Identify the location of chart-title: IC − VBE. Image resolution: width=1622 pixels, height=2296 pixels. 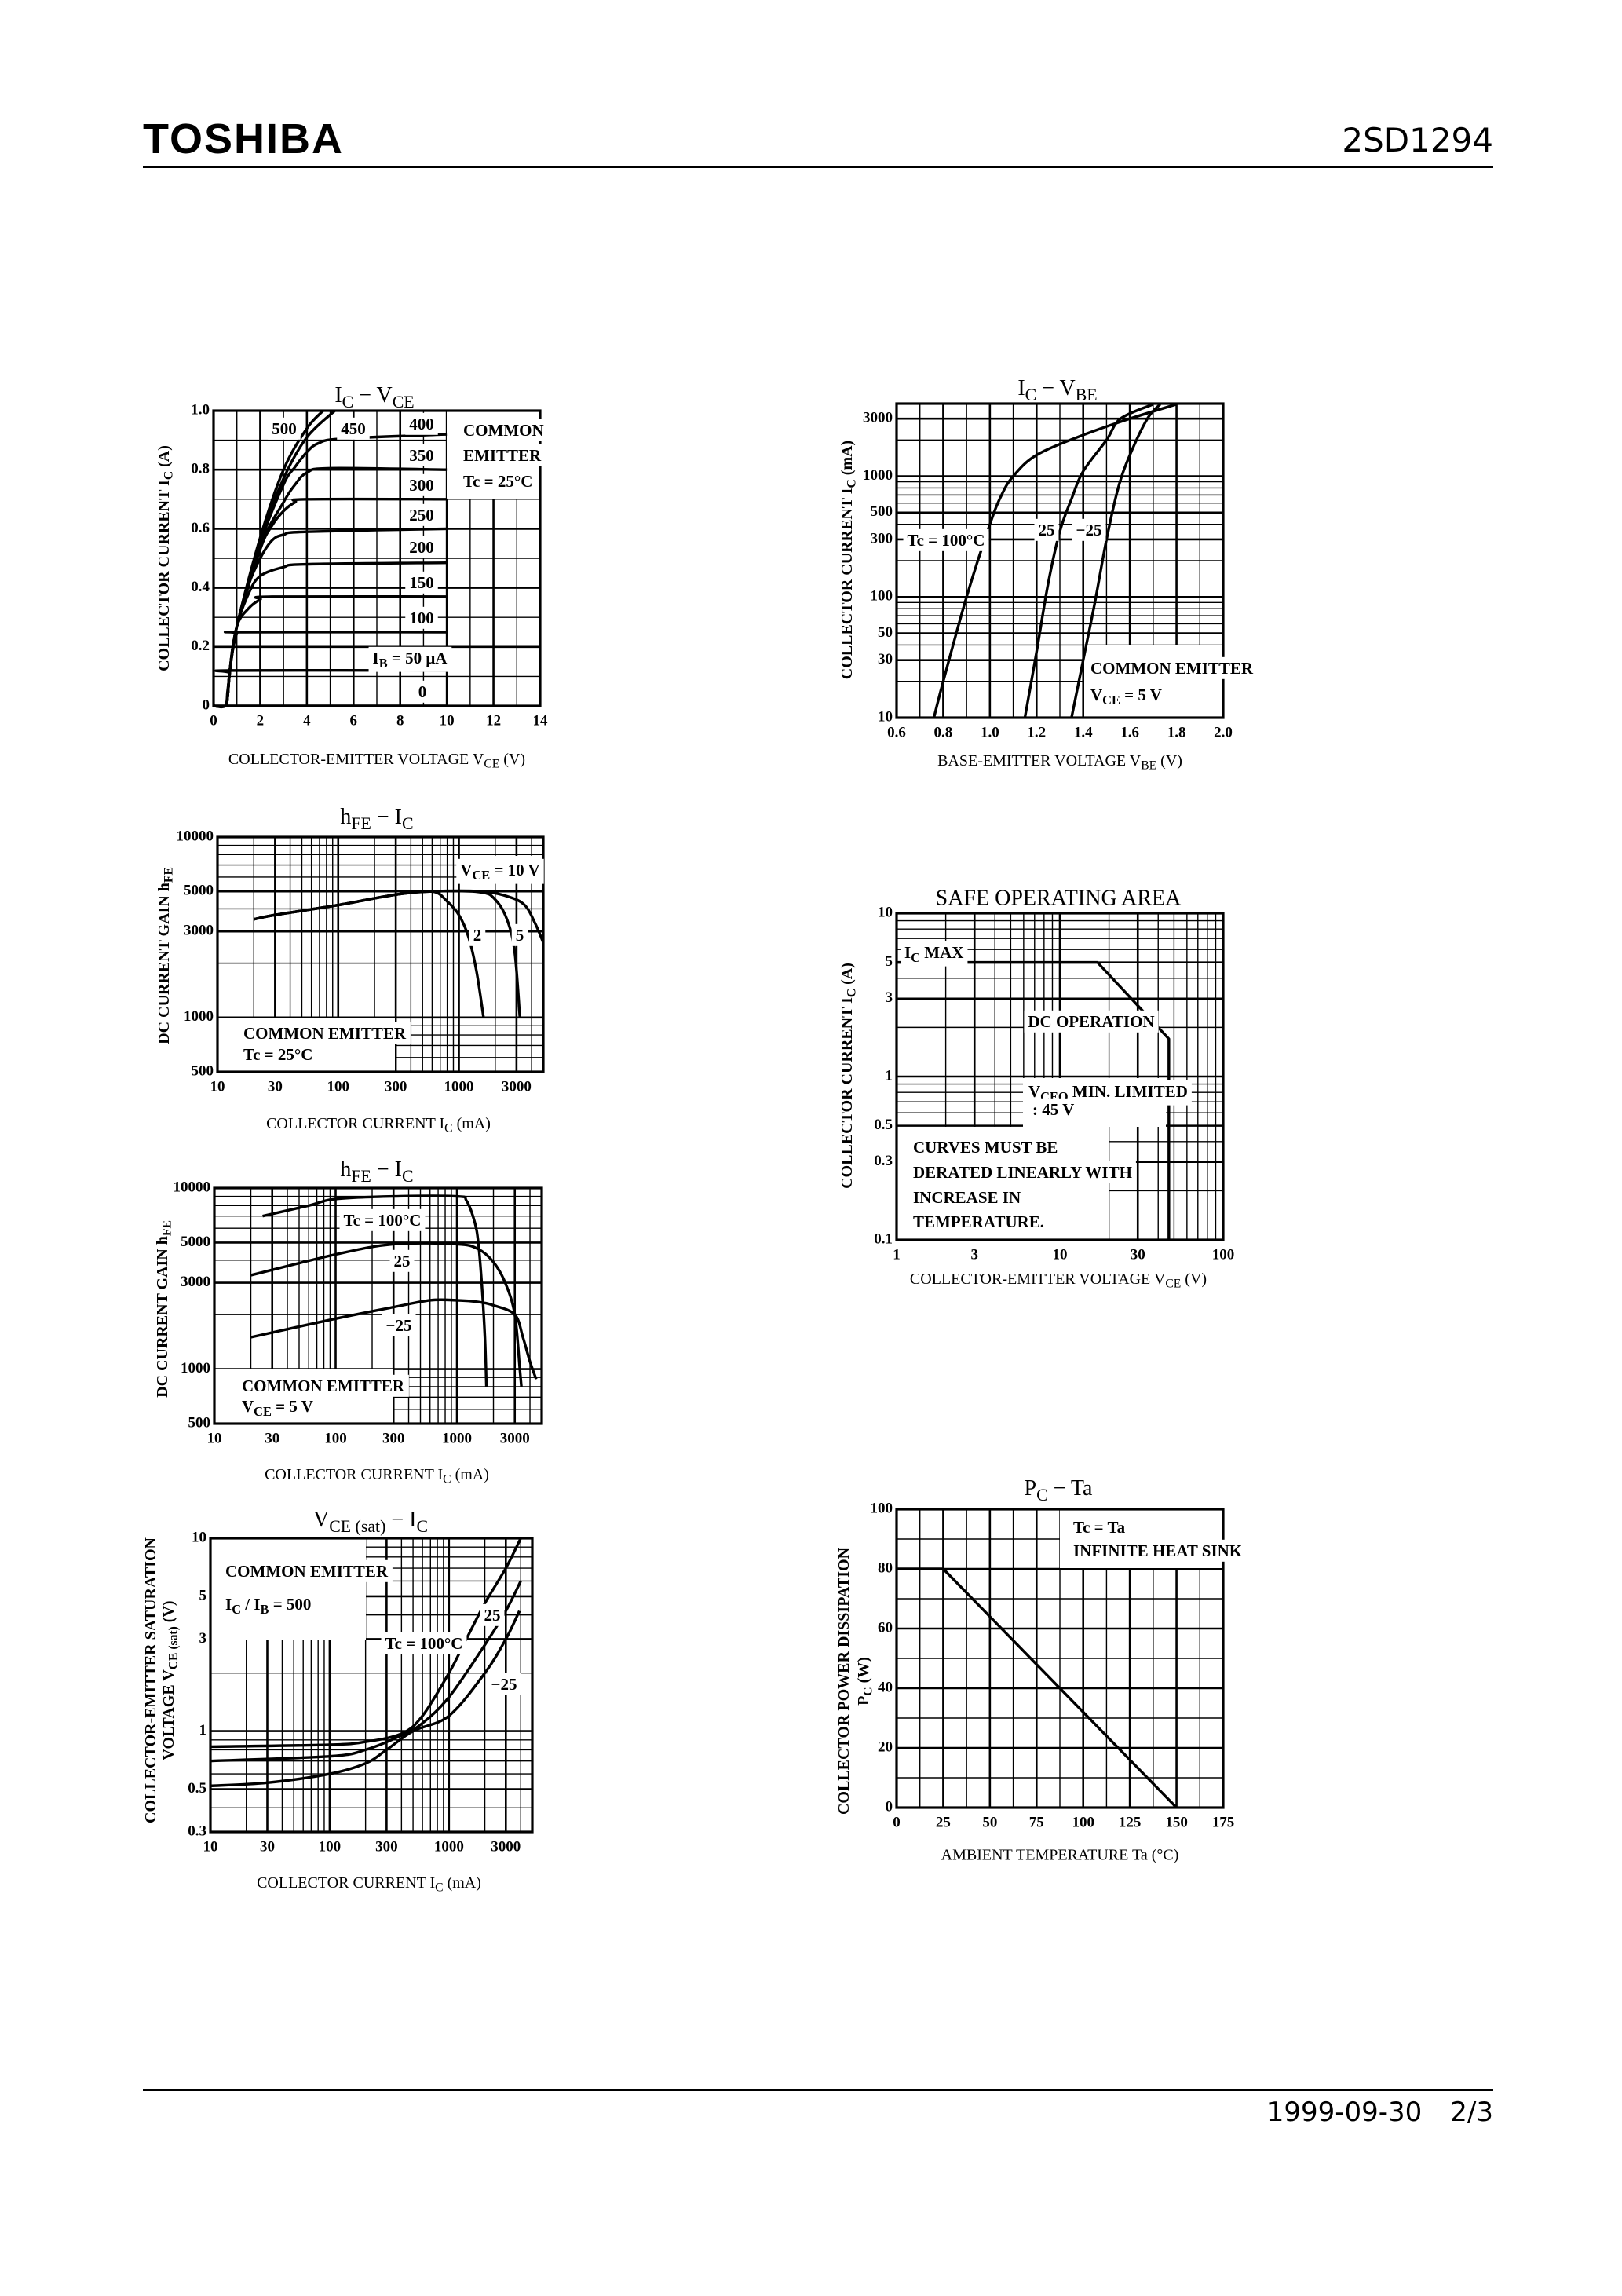
(1057, 390).